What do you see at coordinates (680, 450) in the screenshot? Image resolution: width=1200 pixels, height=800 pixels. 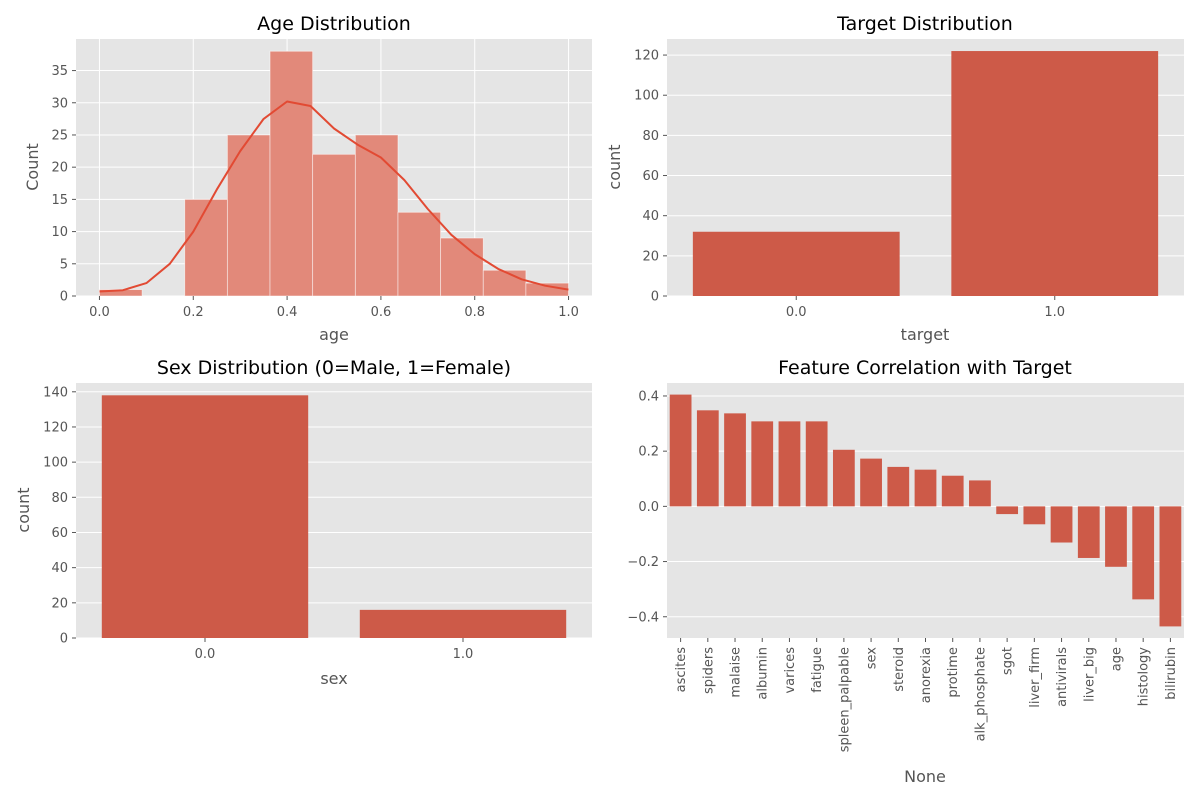 I see `bar-ascites` at bounding box center [680, 450].